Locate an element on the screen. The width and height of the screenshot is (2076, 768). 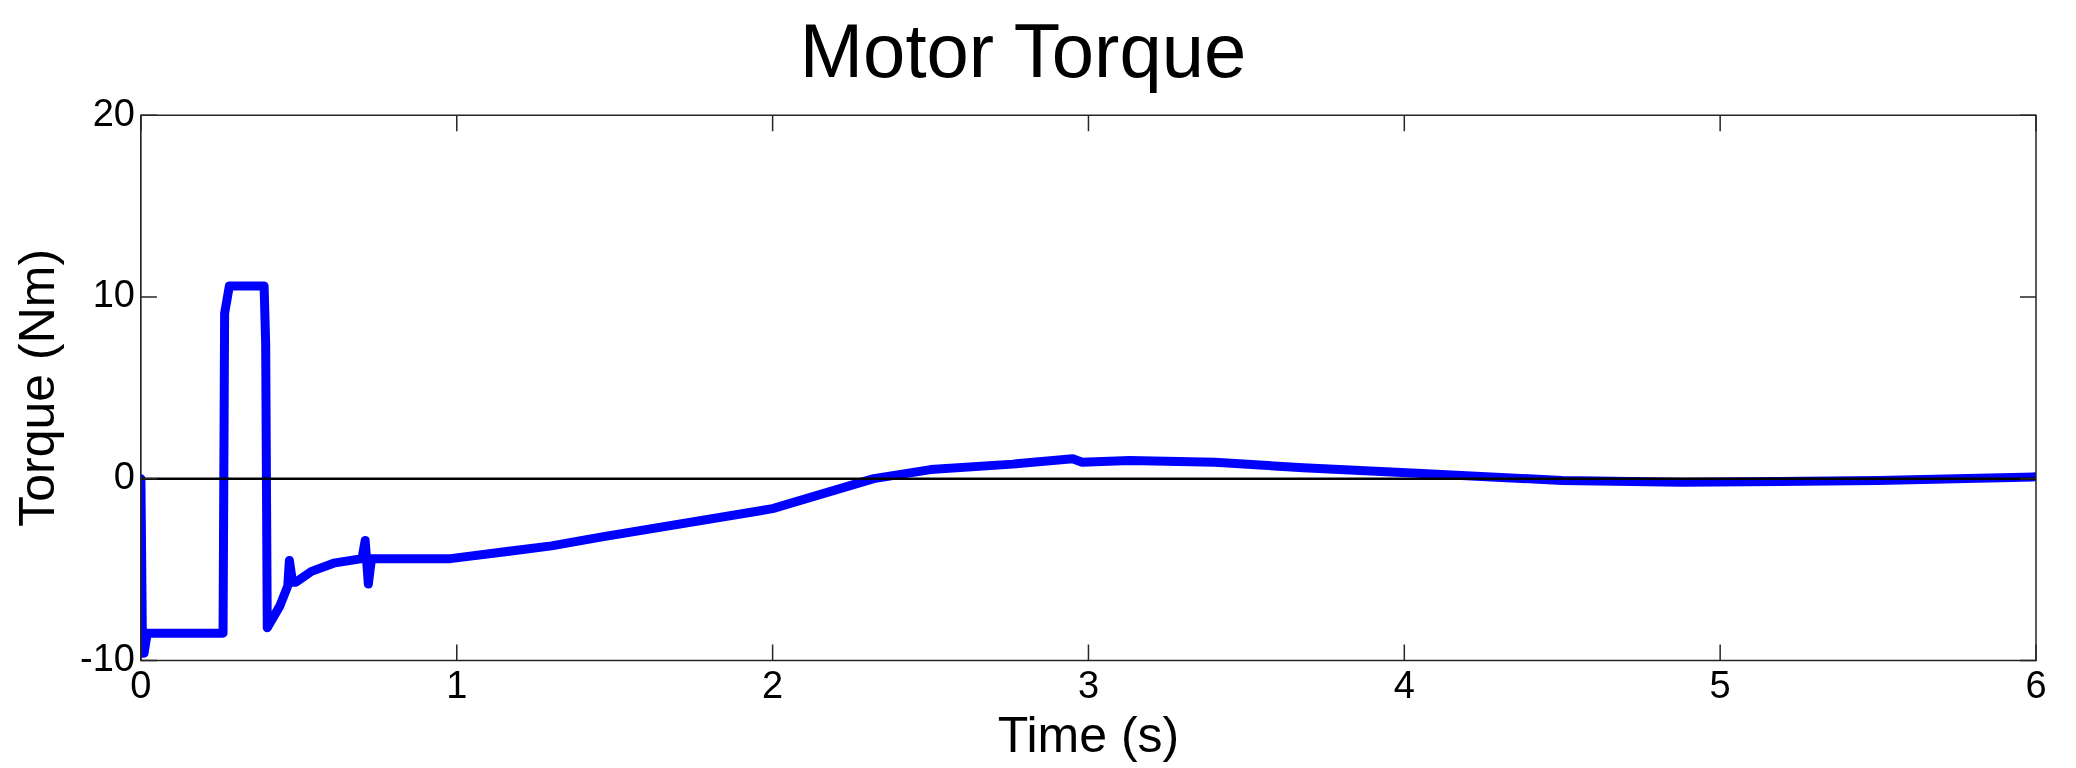
x-tick-label: 4 is located at coordinates (1404, 684).